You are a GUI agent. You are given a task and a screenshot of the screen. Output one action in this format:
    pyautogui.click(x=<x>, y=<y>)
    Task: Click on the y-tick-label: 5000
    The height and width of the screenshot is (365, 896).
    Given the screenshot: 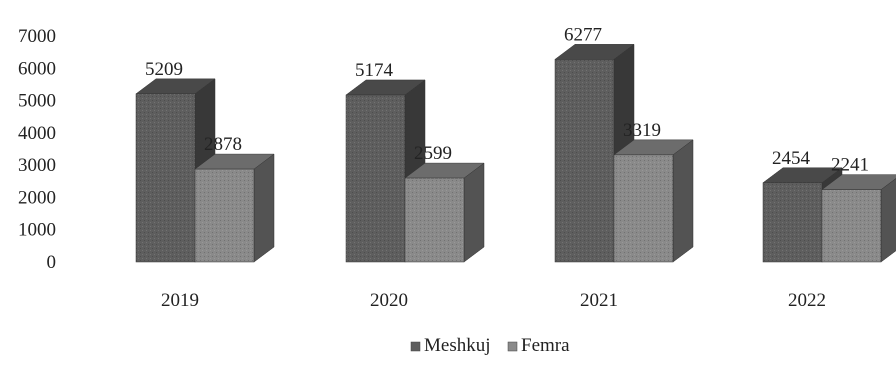 What is the action you would take?
    pyautogui.click(x=37, y=101)
    